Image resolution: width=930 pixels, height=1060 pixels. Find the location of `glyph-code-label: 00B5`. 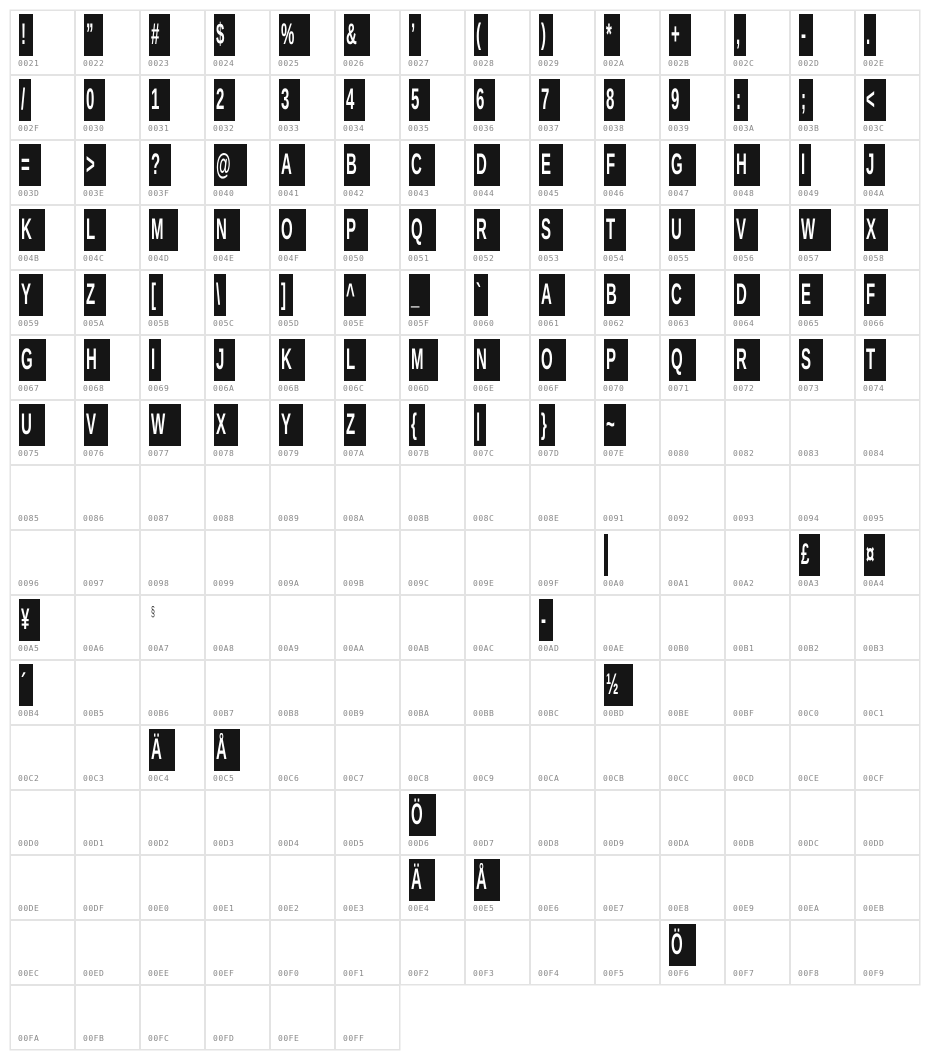

glyph-code-label: 00B5 is located at coordinates (94, 713).